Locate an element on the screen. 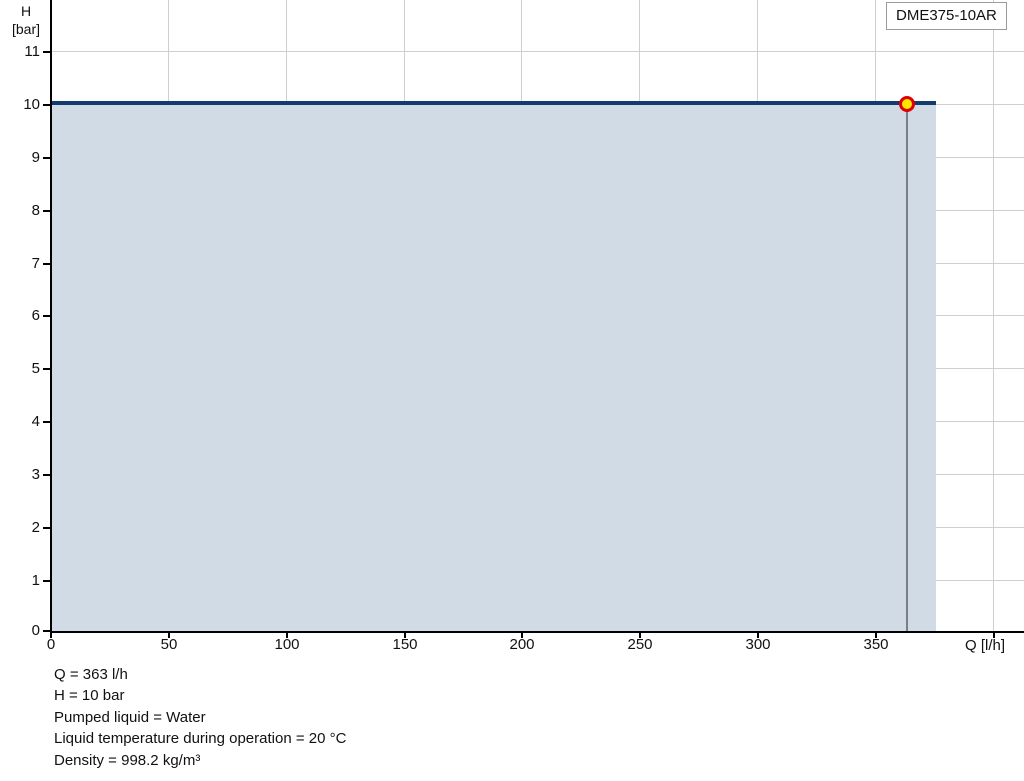  y-tick-label: 7 is located at coordinates (35, 263).